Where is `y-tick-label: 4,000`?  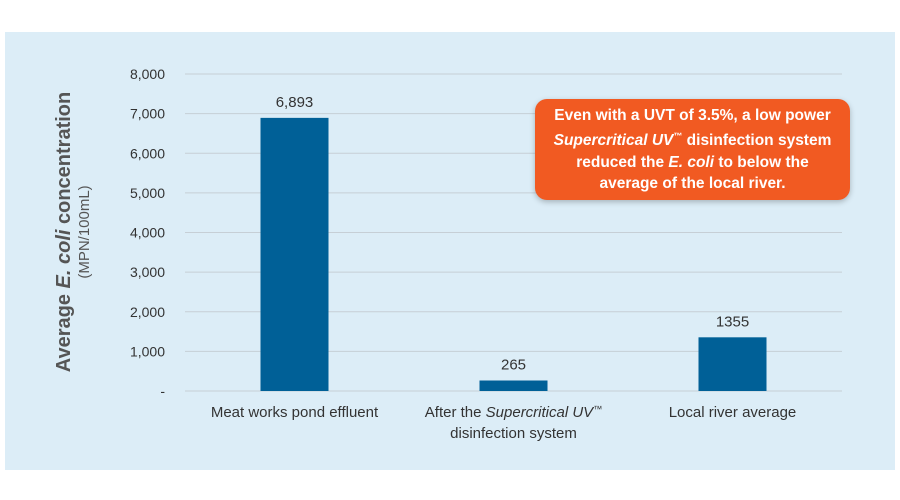 y-tick-label: 4,000 is located at coordinates (147, 233).